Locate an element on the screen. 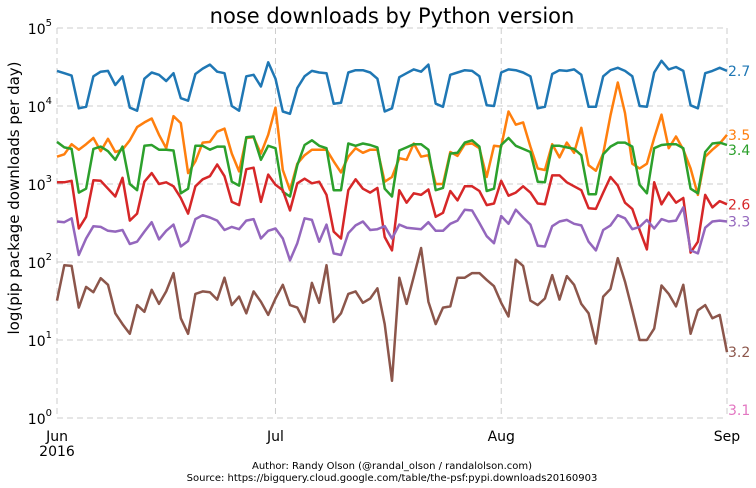 The height and width of the screenshot is (488, 756). series-label-3-5: 3.5 is located at coordinates (739, 136).